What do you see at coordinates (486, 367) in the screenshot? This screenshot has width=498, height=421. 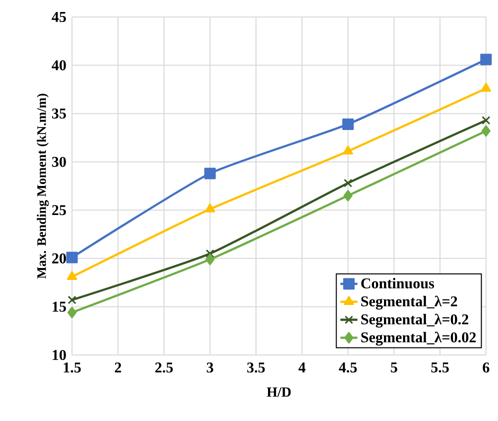 I see `x-tick-label: 6` at bounding box center [486, 367].